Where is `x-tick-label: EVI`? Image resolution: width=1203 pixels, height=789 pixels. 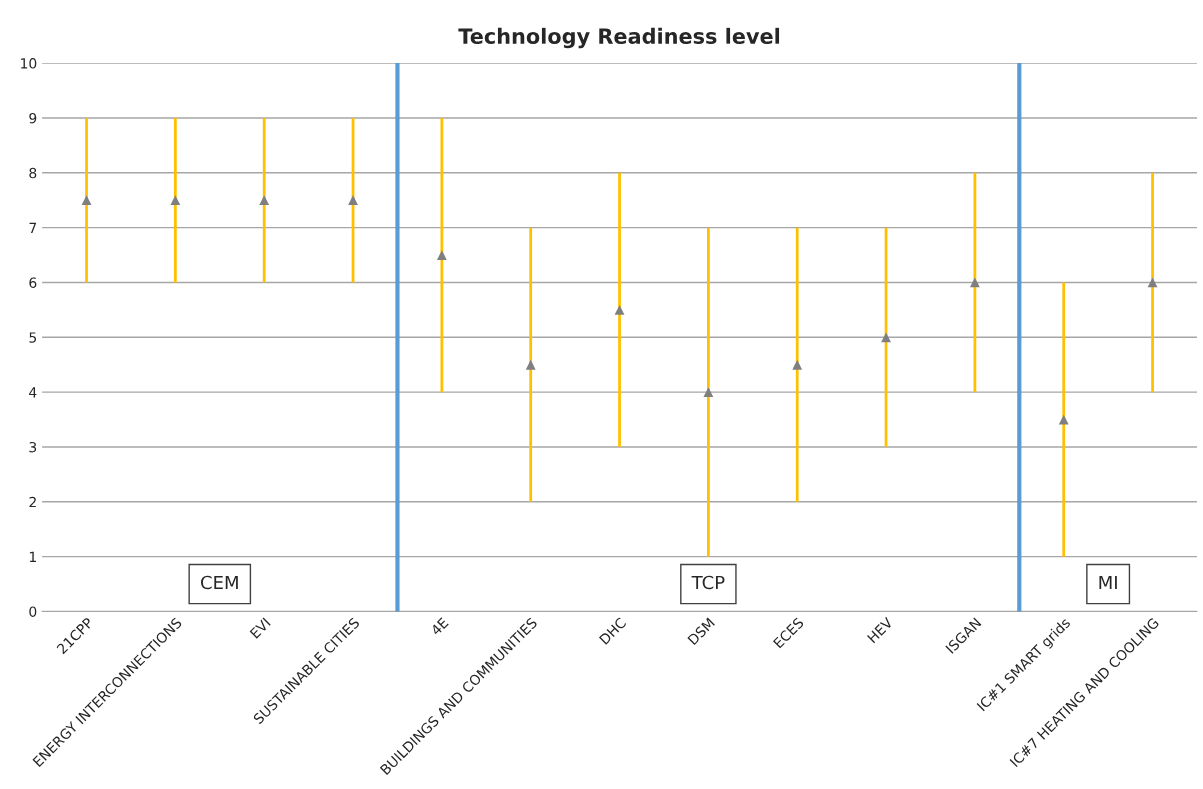
x-tick-label: EVI is located at coordinates (260, 628).